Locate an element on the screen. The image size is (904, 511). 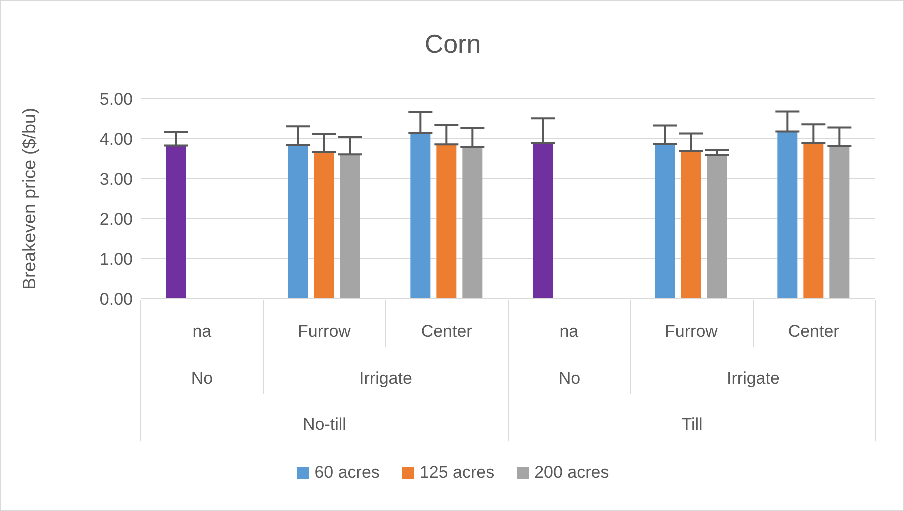
text: No-till is located at coordinates (324, 424).